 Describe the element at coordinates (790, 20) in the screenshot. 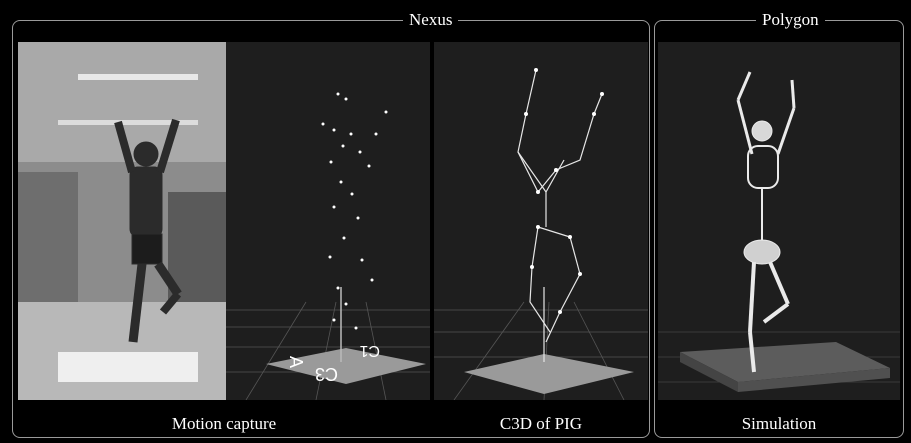

I see `polygon-title: Polygon` at that location.